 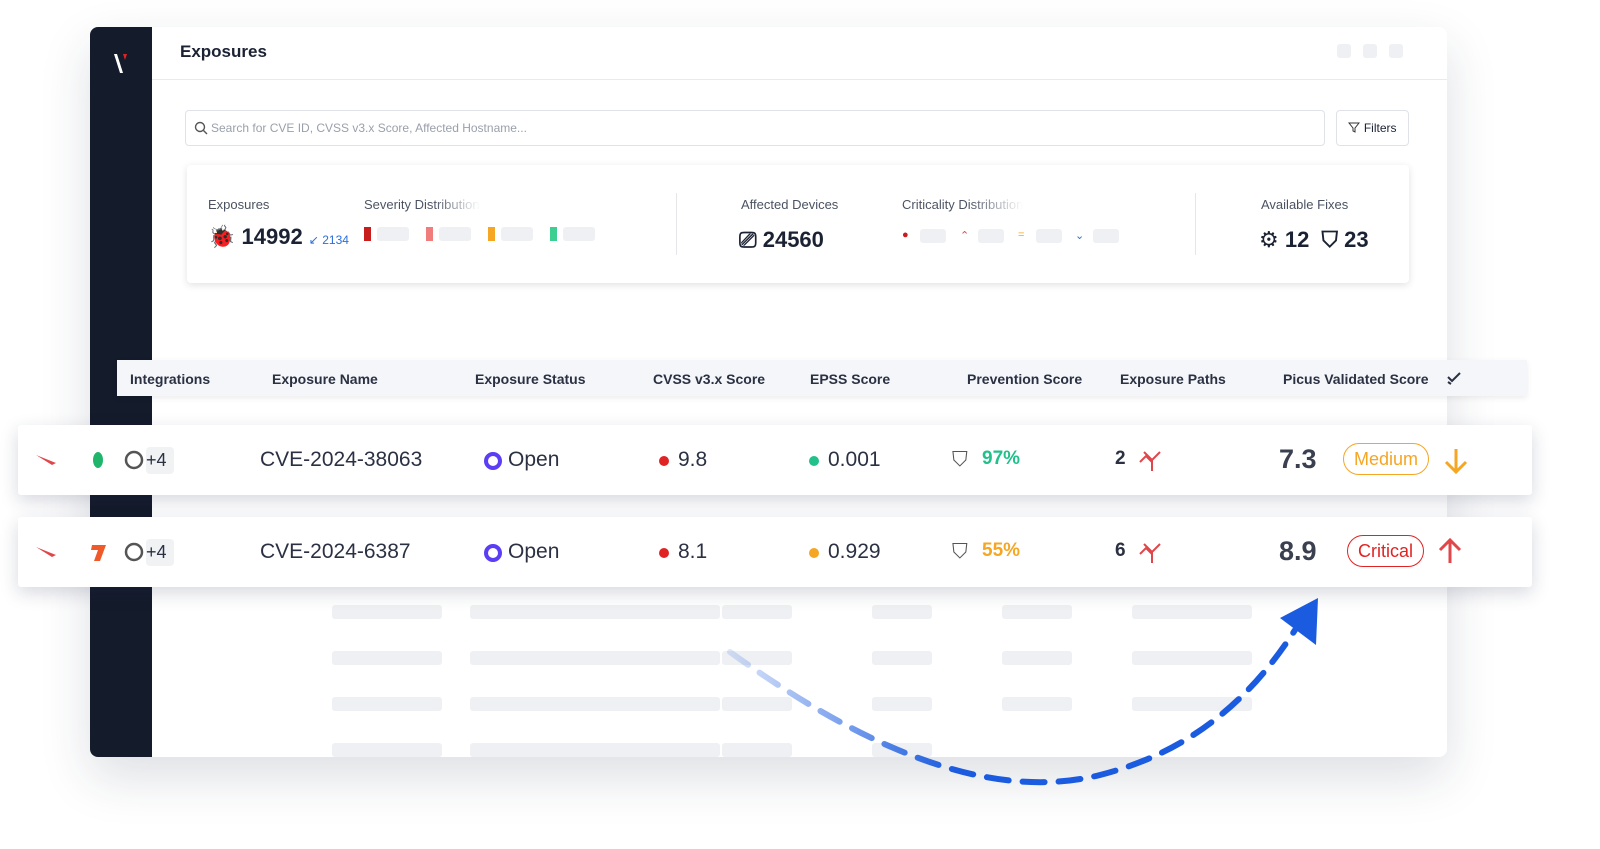 I want to click on page-title: Exposures, so click(x=223, y=51).